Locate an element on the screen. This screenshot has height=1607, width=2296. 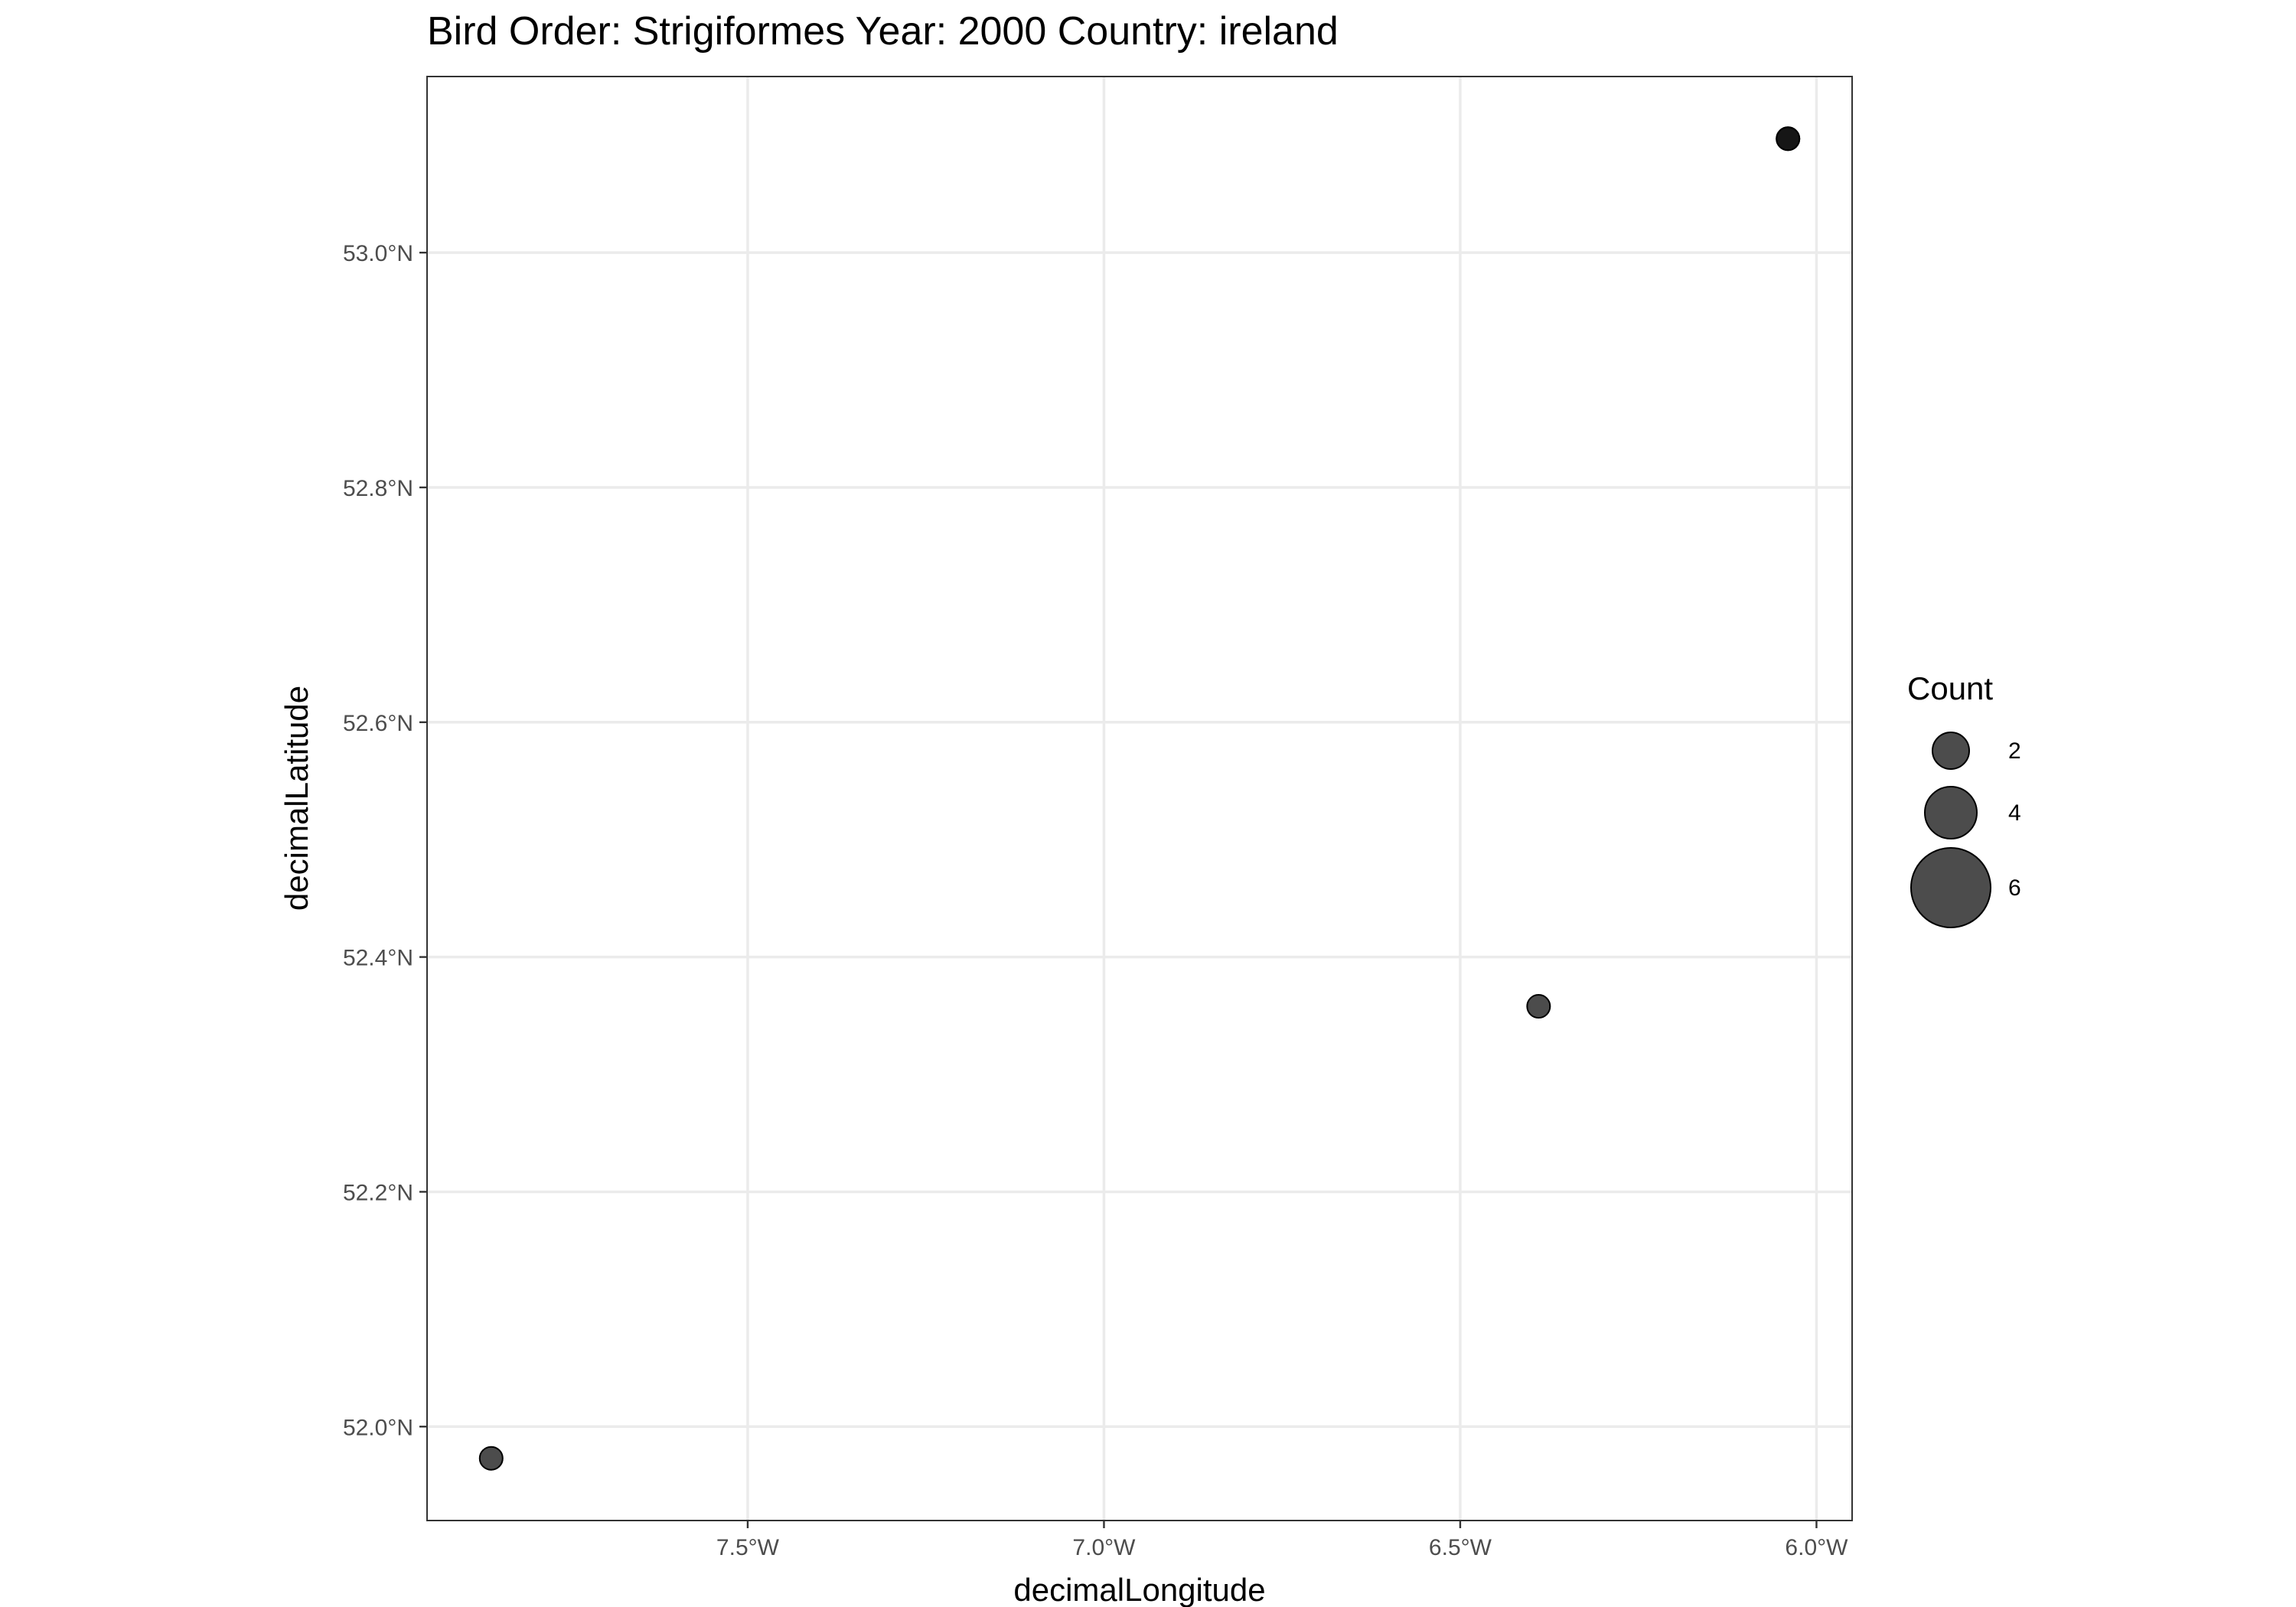
y-tick-label: 52.8°N is located at coordinates (378, 488).